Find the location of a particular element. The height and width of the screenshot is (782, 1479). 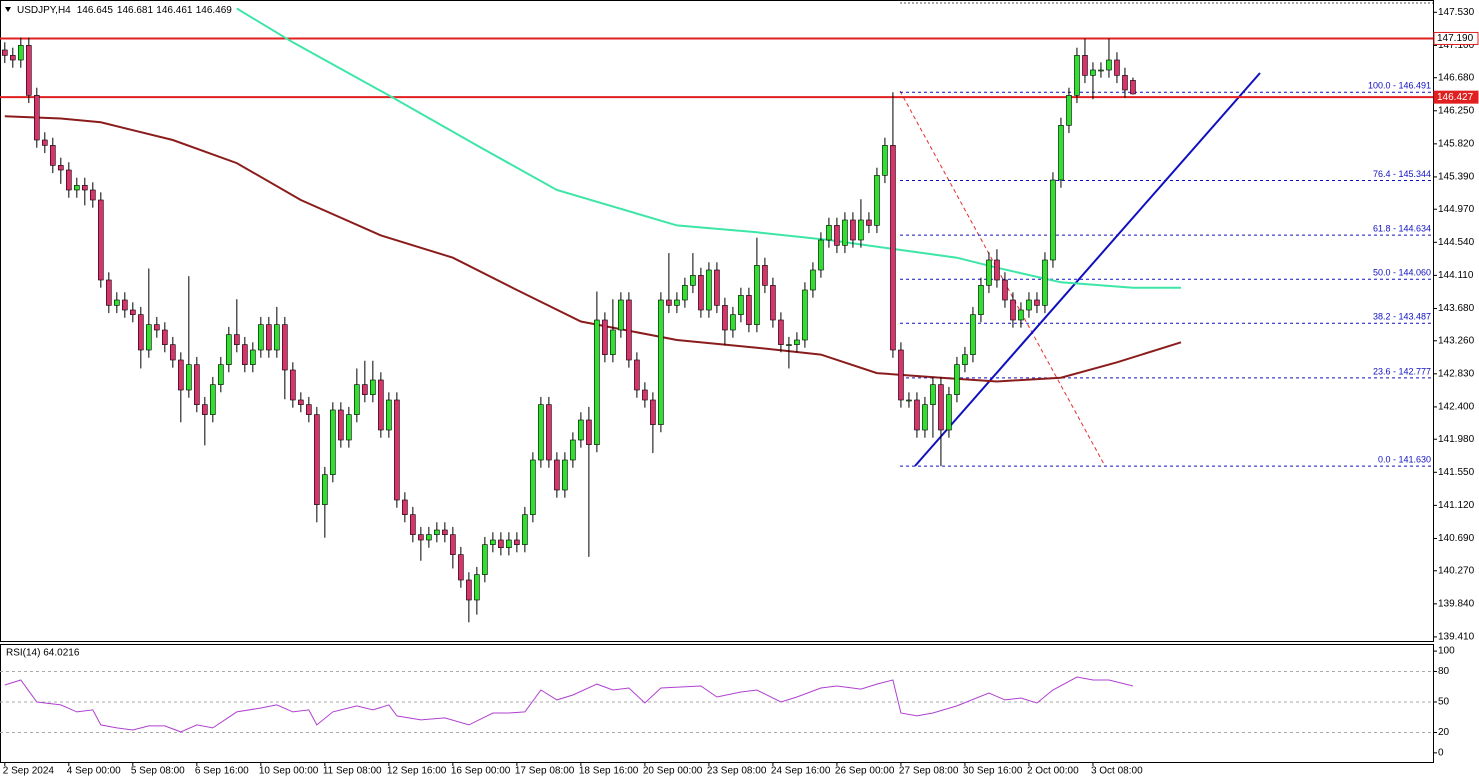

x-tick-label: 20 Sep 00:00 is located at coordinates (673, 771).